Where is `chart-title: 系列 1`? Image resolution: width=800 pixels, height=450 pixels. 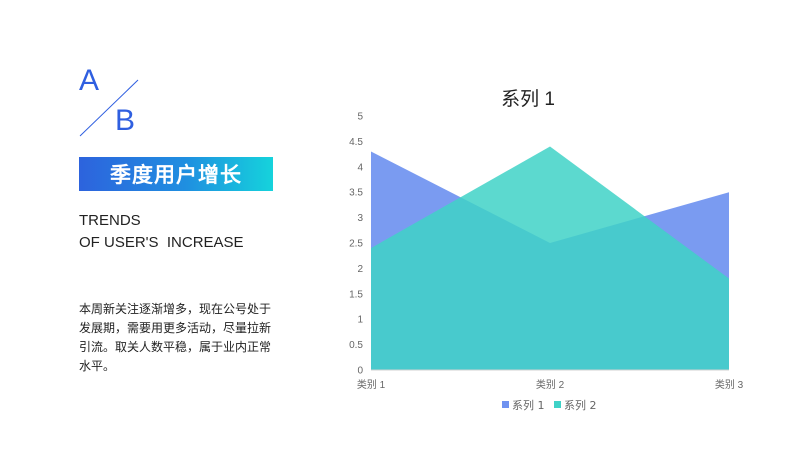
chart-title: 系列 1 is located at coordinates (528, 99).